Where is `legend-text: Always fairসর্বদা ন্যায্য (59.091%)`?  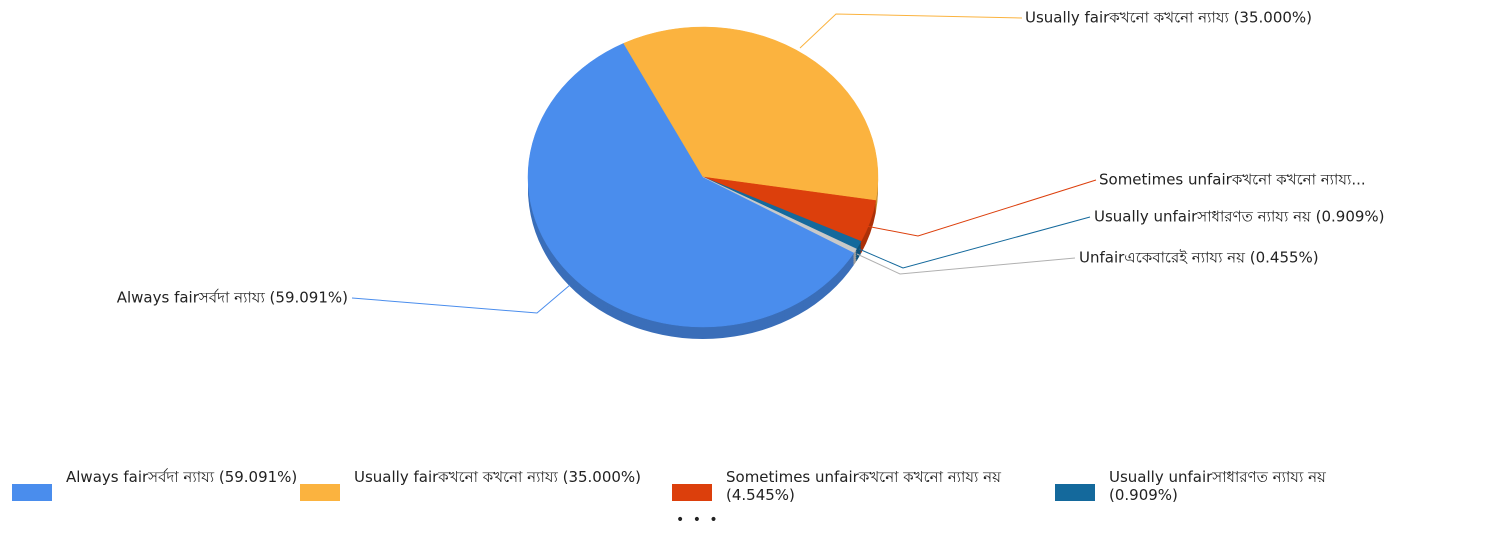
legend-text: Always fairসর্বদা ন্যায্য (59.091%) is located at coordinates (211, 477).